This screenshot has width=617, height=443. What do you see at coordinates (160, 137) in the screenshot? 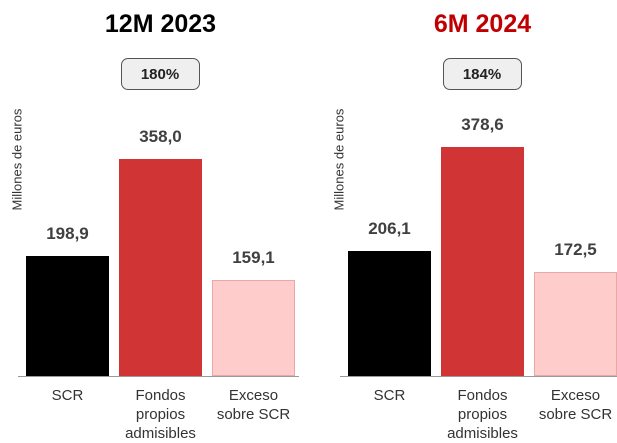
I see `value-label: 358,0` at bounding box center [160, 137].